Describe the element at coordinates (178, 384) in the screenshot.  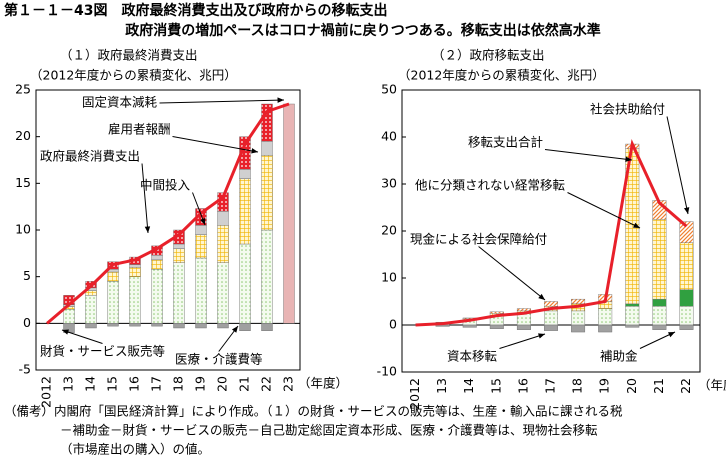
I see `x-tick-label: 18` at that location.